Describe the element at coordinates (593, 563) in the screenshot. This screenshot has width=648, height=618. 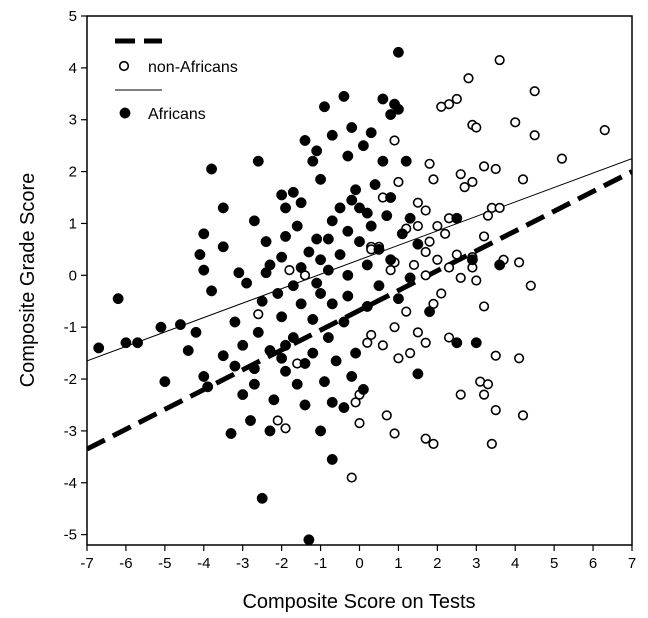
I see `x-tick-label: 6` at that location.